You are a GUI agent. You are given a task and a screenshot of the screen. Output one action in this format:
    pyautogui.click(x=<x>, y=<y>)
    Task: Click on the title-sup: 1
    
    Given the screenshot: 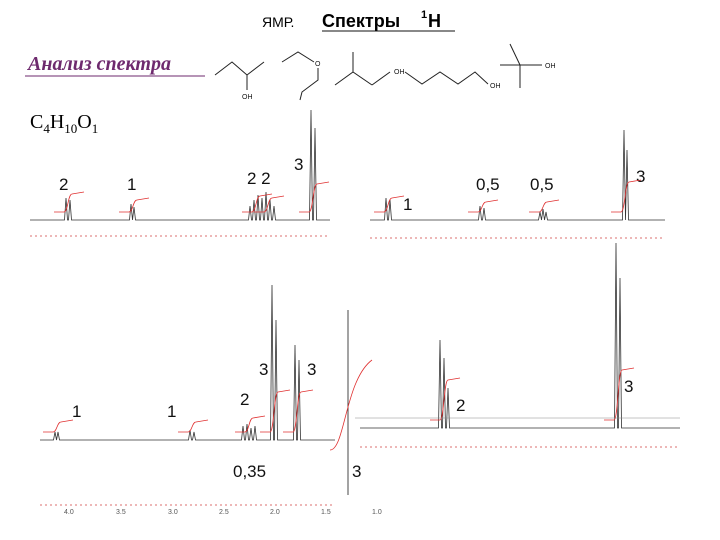 What is the action you would take?
    pyautogui.click(x=424, y=15)
    